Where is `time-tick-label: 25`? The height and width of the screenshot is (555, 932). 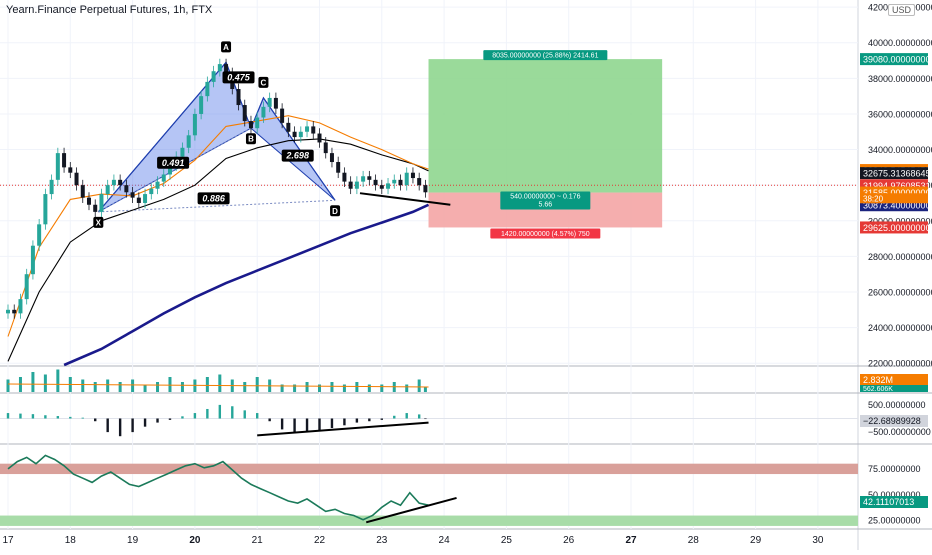
time-tick-label: 25 is located at coordinates (507, 540).